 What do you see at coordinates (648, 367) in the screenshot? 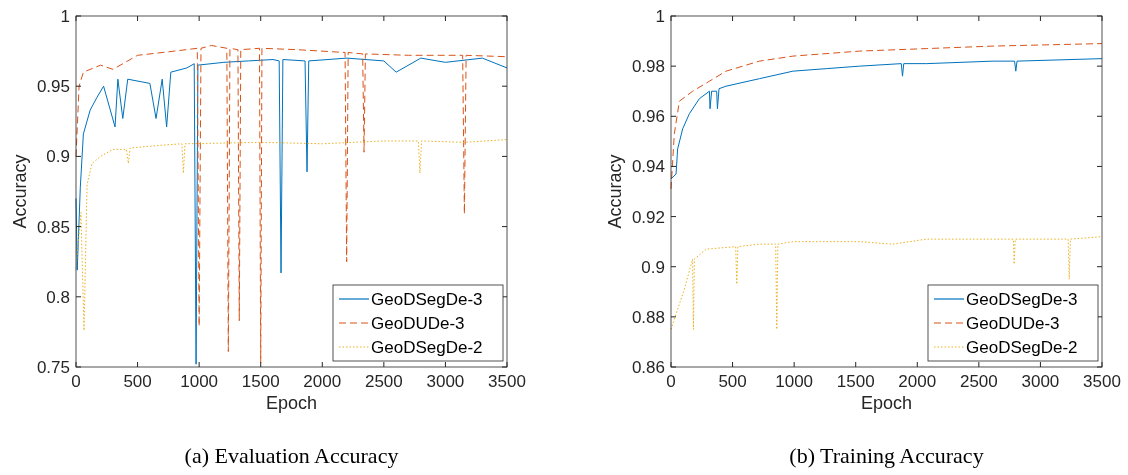
I see `y-tick-label: 0.86` at bounding box center [648, 367].